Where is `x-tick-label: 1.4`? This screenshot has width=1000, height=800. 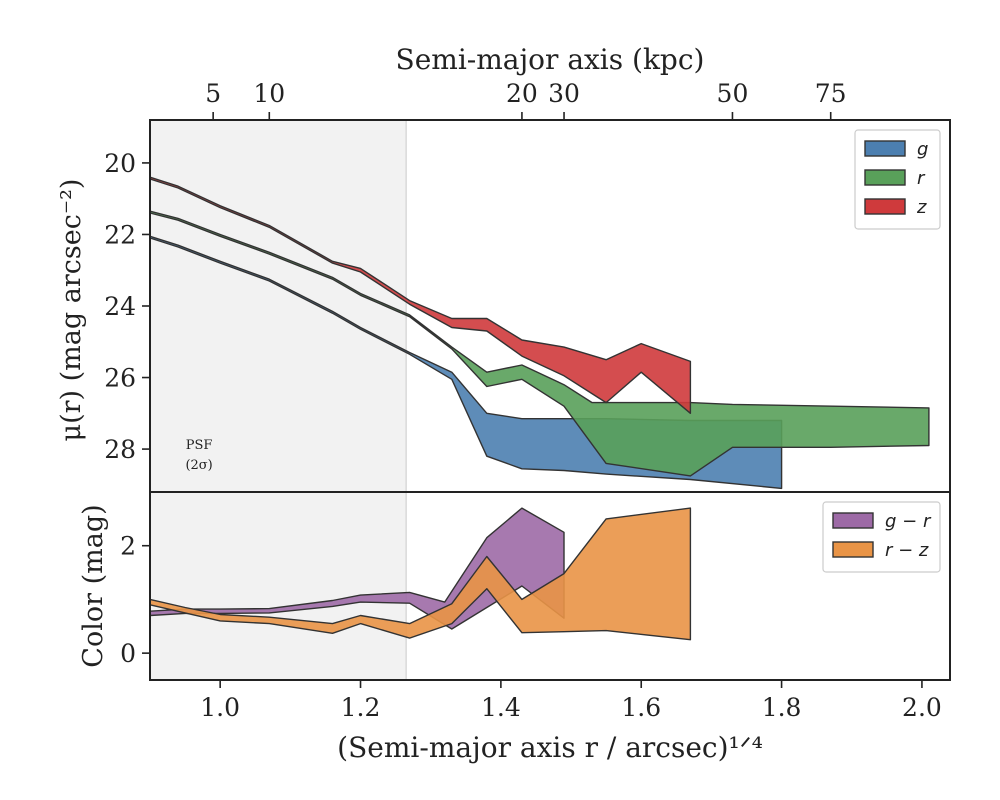 x-tick-label: 1.4 is located at coordinates (501, 707).